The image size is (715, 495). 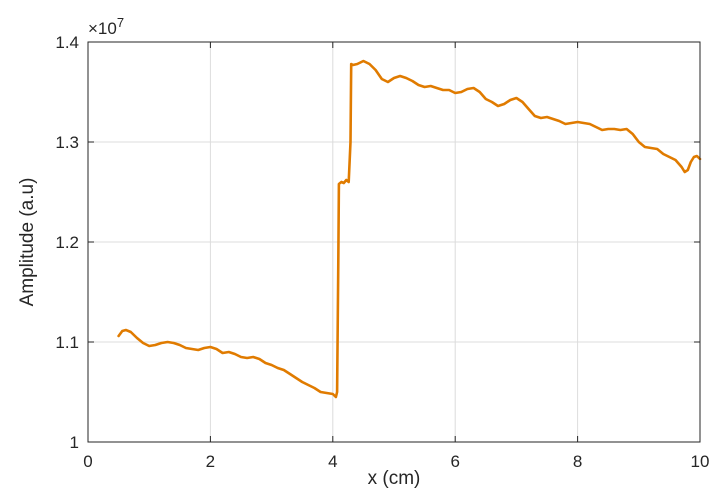 I want to click on x-tick-label: 10, so click(x=700, y=461).